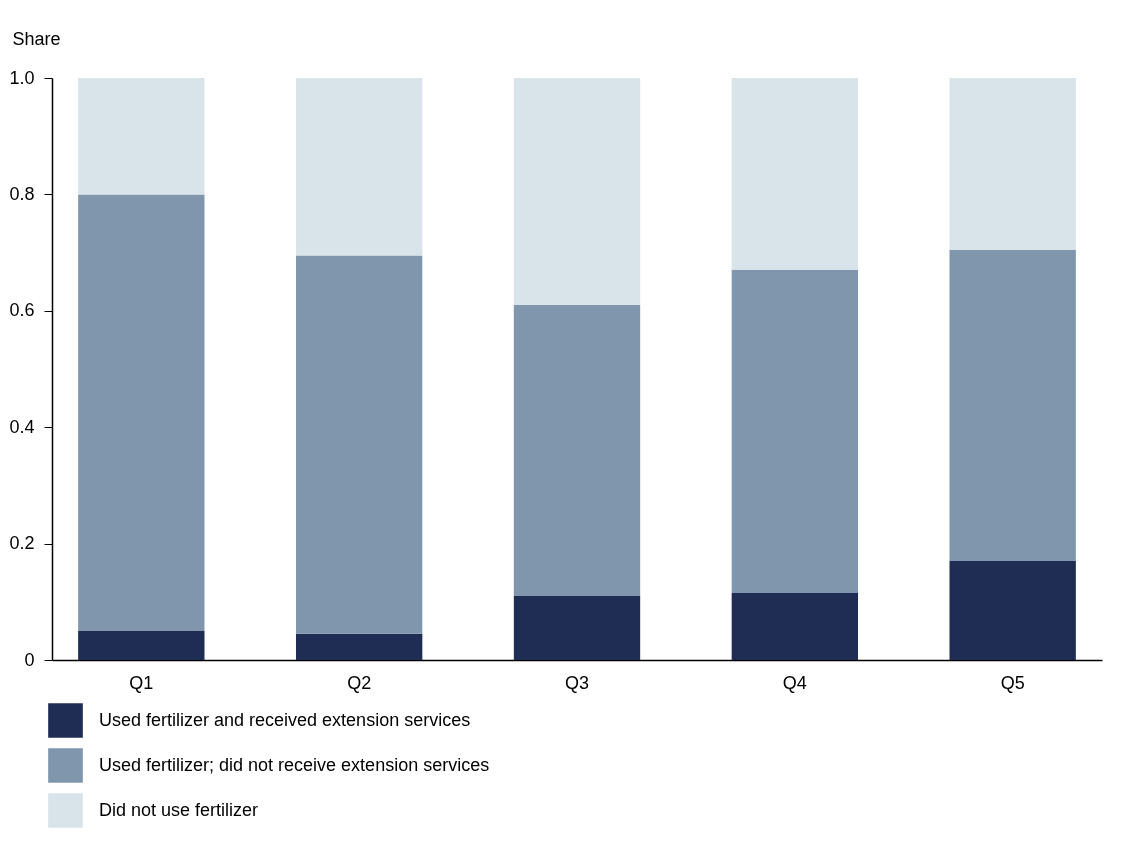  I want to click on y-tick-label: 1.0, so click(22, 77).